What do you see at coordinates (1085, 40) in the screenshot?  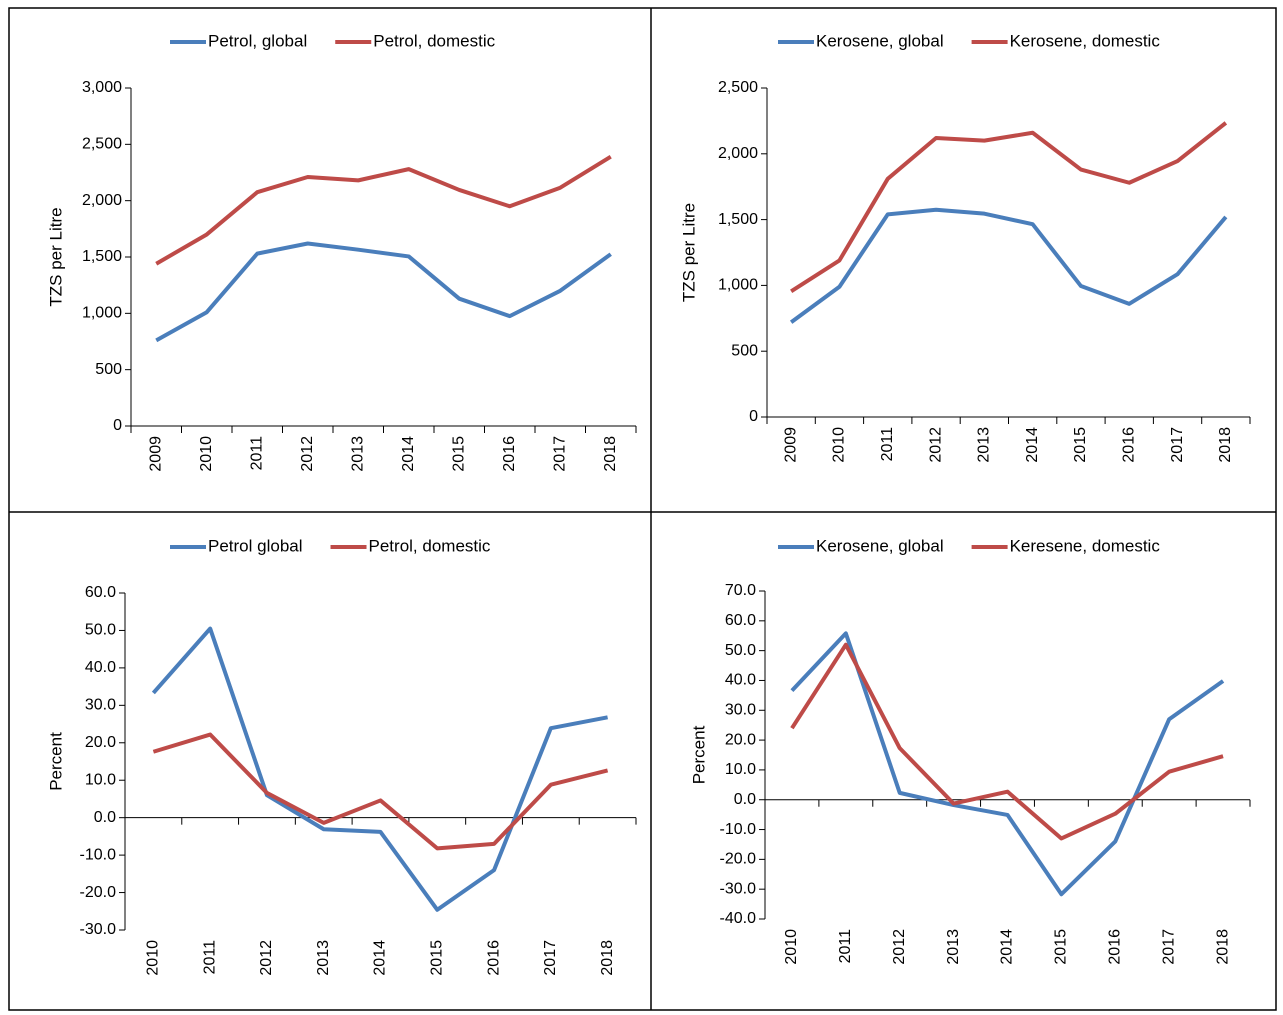 I see `legend-label: Kerosene, domestic` at bounding box center [1085, 40].